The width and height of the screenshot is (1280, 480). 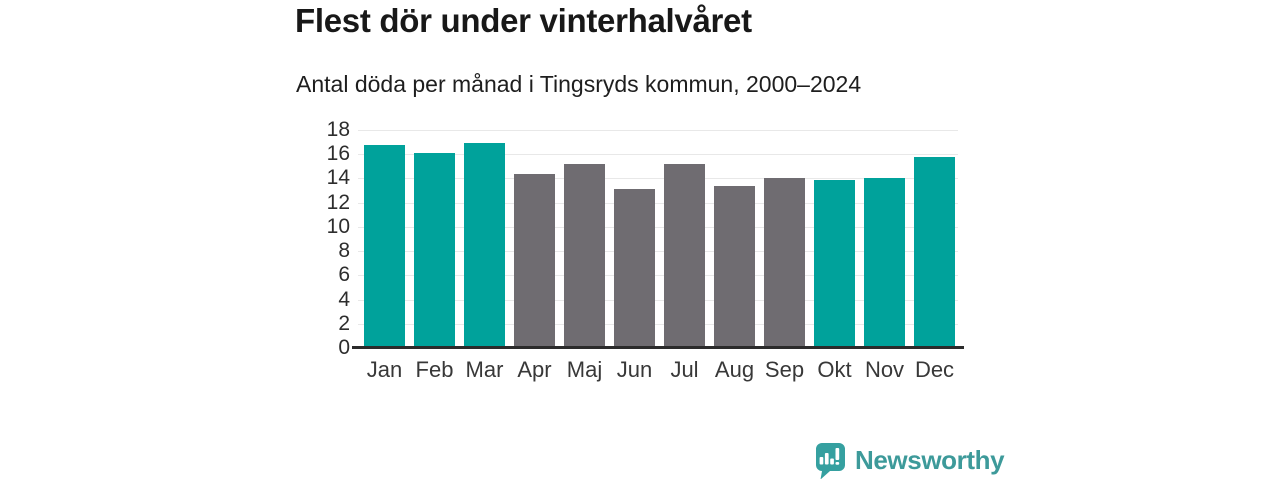 I want to click on bar-jan, so click(x=384, y=246).